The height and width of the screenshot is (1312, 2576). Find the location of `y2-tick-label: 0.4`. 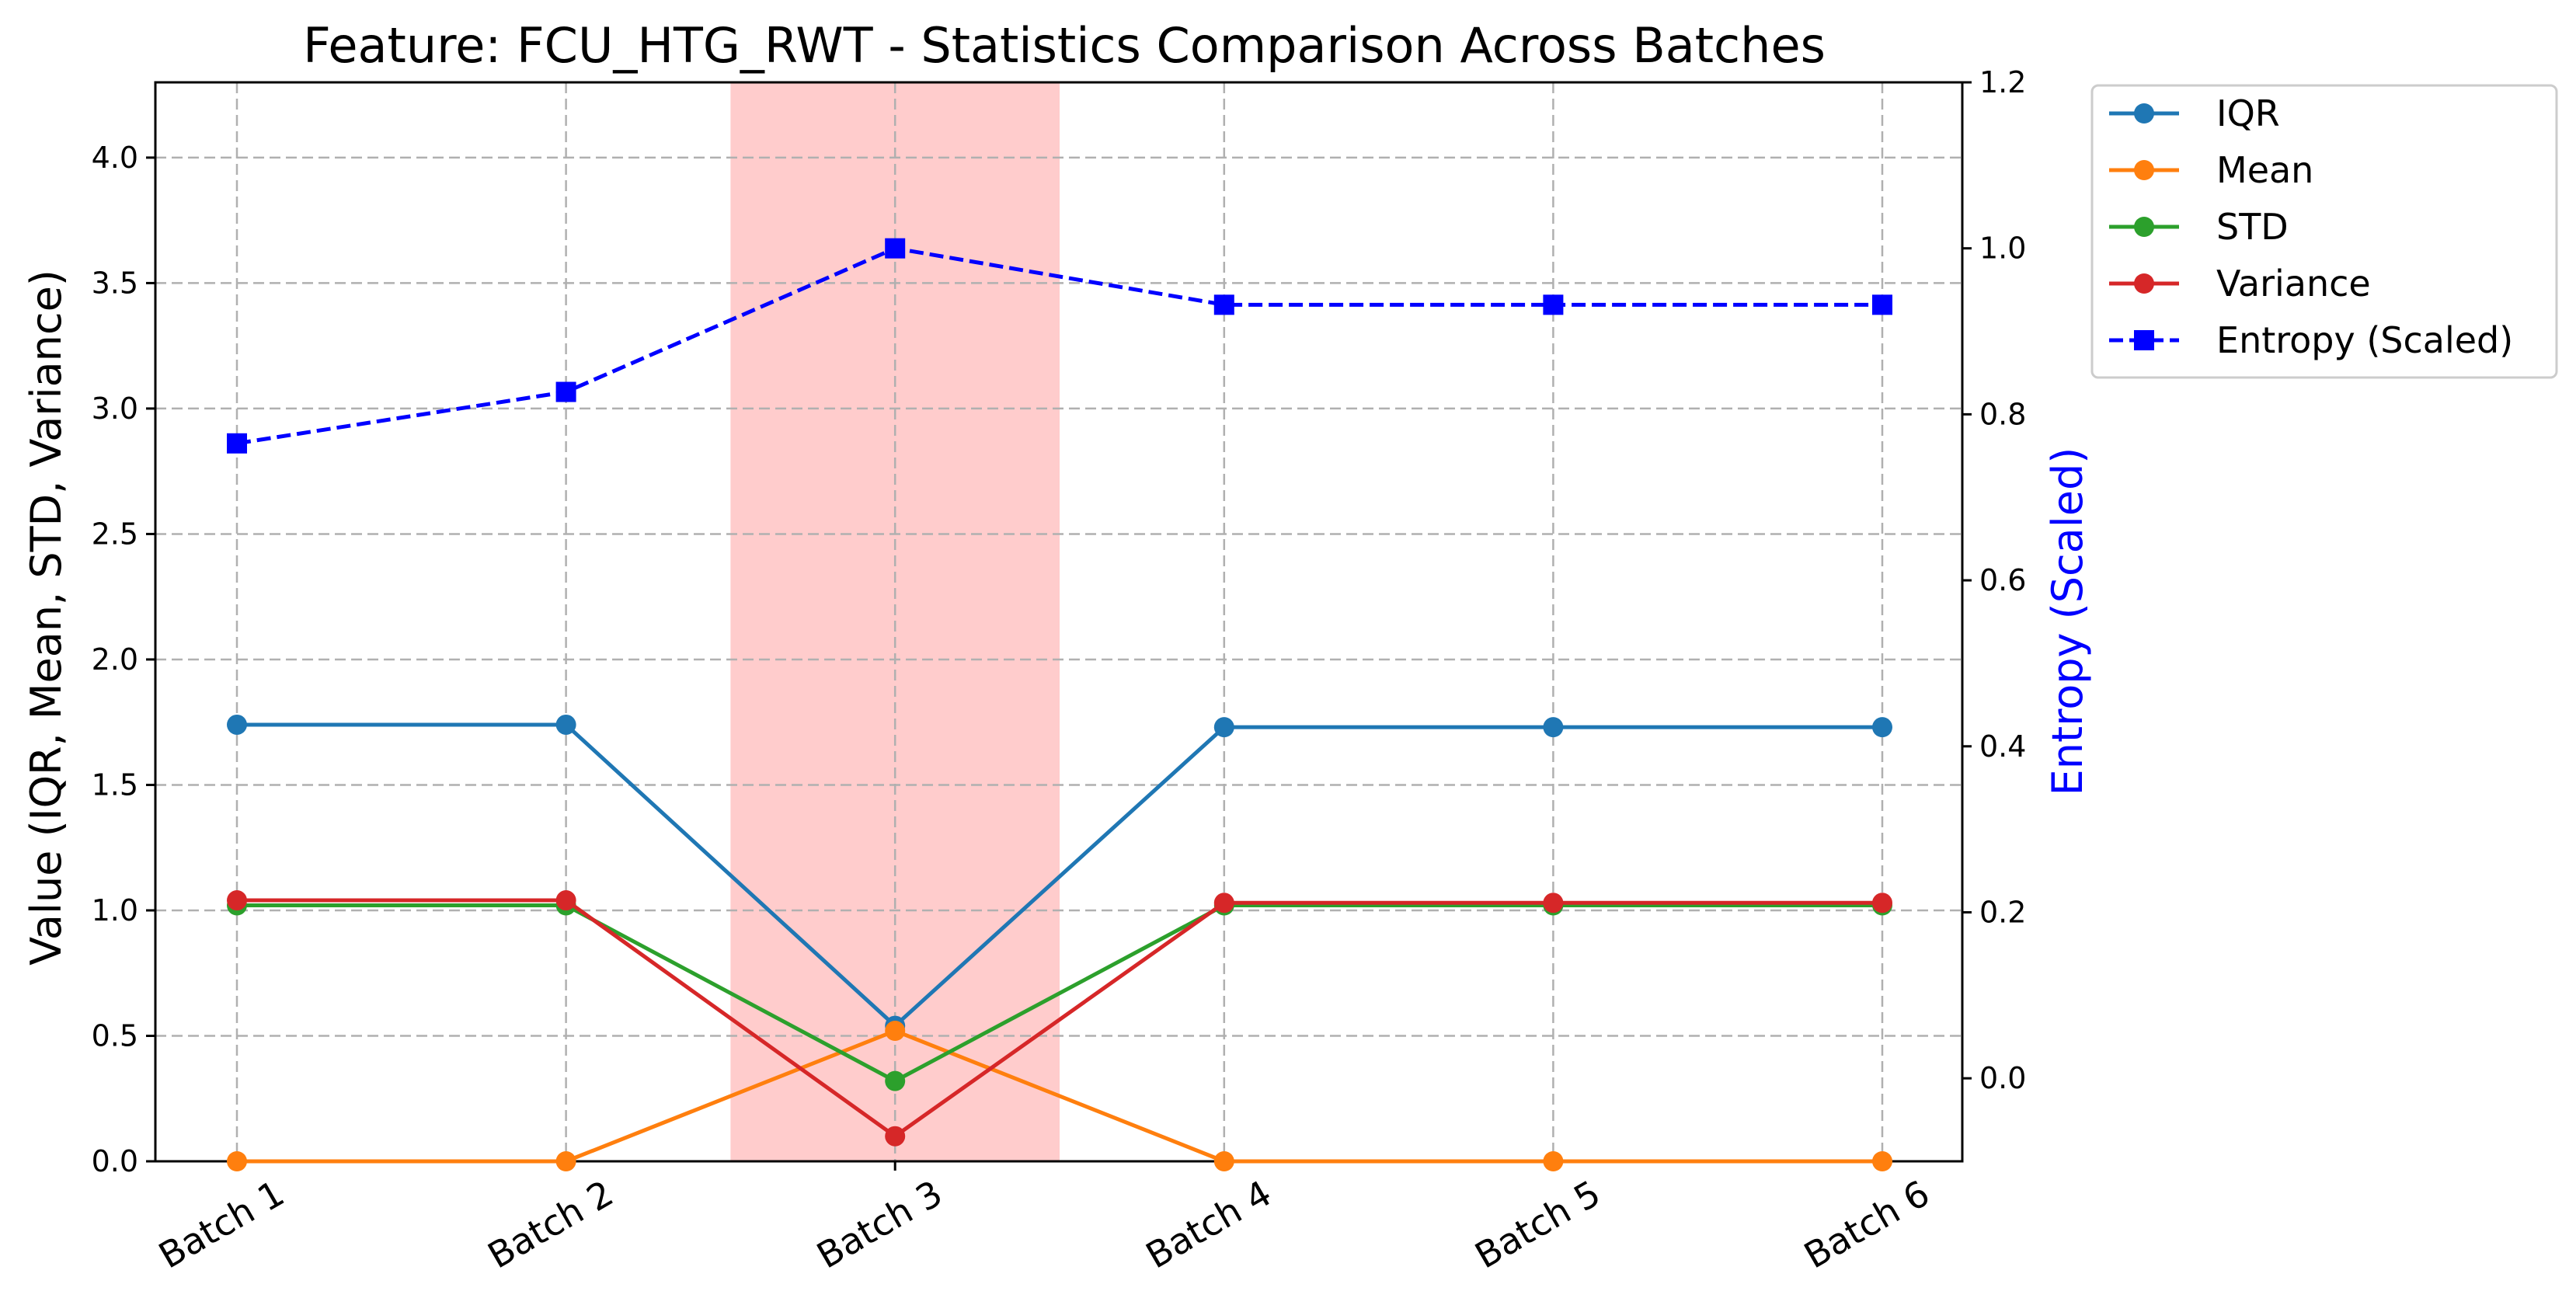

y2-tick-label: 0.4 is located at coordinates (2002, 746).